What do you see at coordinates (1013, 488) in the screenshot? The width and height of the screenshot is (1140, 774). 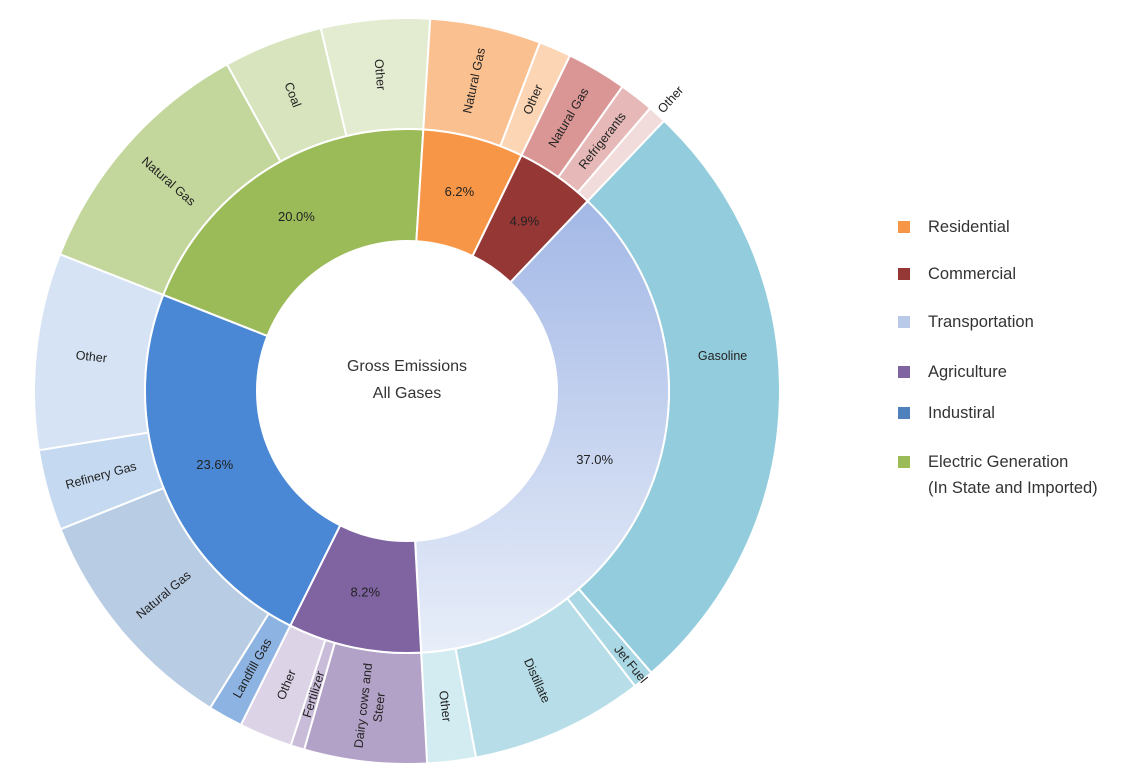 I see `legend-label-electric-generation-line-2: (In State and Imported)` at bounding box center [1013, 488].